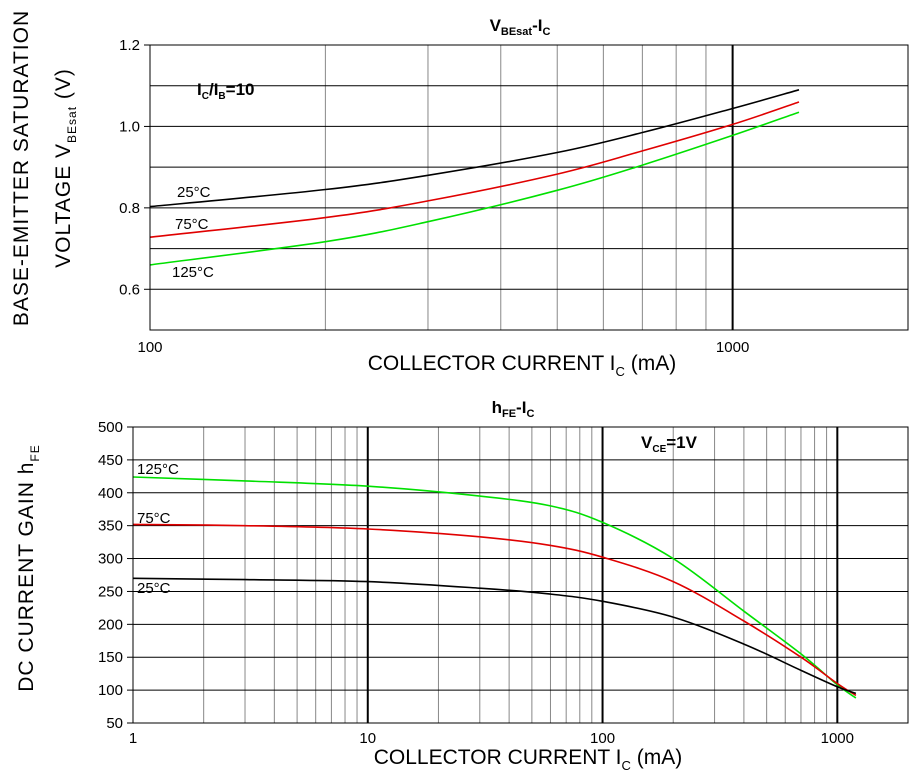 This screenshot has width=910, height=774. What do you see at coordinates (192, 224) in the screenshot?
I see `vbesat-legend-75c: 75°C` at bounding box center [192, 224].